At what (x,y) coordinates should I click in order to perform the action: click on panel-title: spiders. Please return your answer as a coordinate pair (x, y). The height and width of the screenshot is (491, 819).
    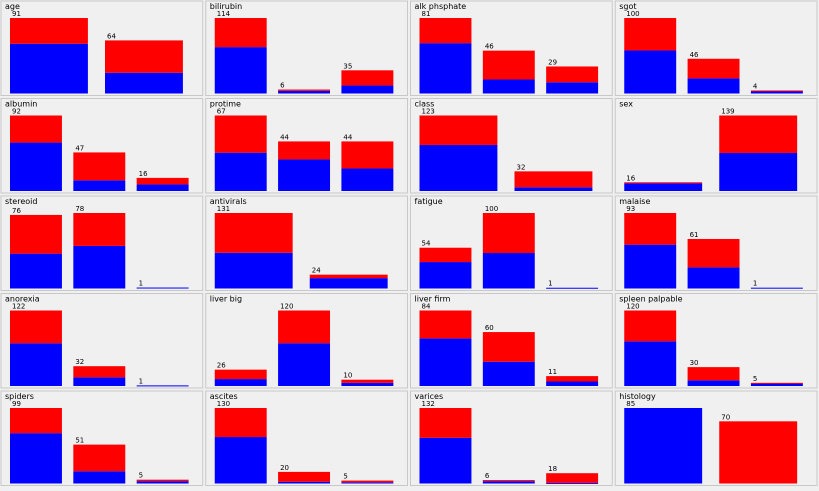
    Looking at the image, I should click on (19, 396).